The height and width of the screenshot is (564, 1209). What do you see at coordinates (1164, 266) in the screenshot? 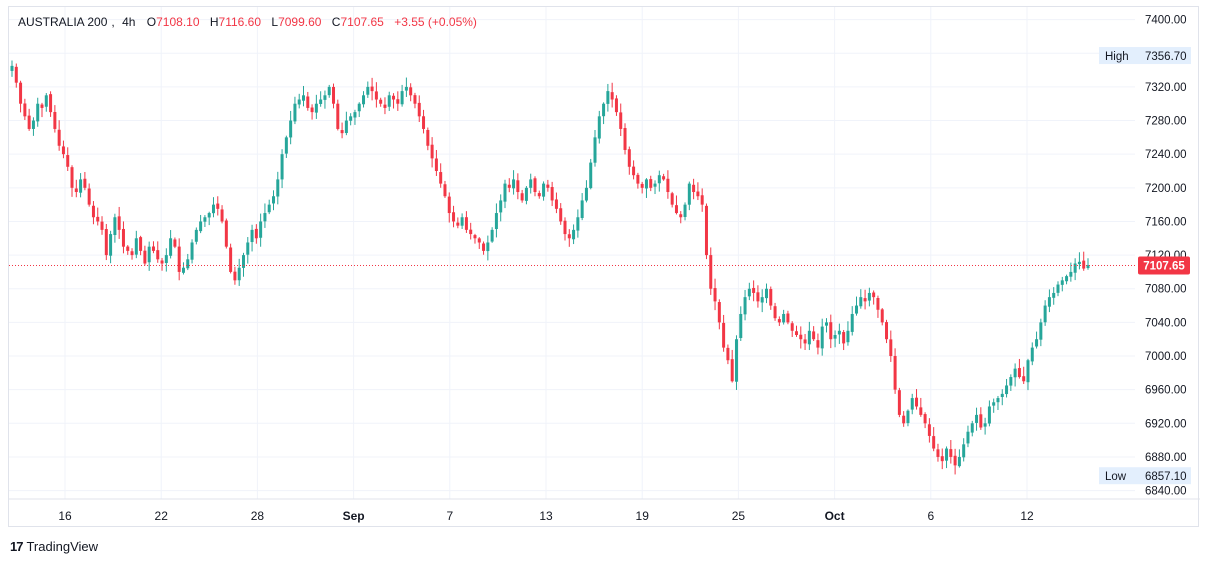
I see `last-price-tag-label: 7107.65` at bounding box center [1164, 266].